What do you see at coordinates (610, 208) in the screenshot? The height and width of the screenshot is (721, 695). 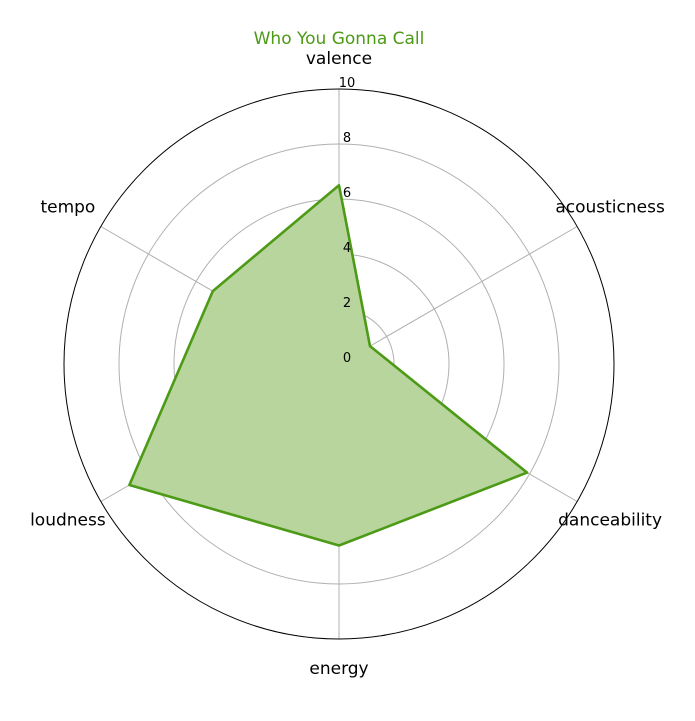 I see `axis-label-acousticness: acousticness` at bounding box center [610, 208].